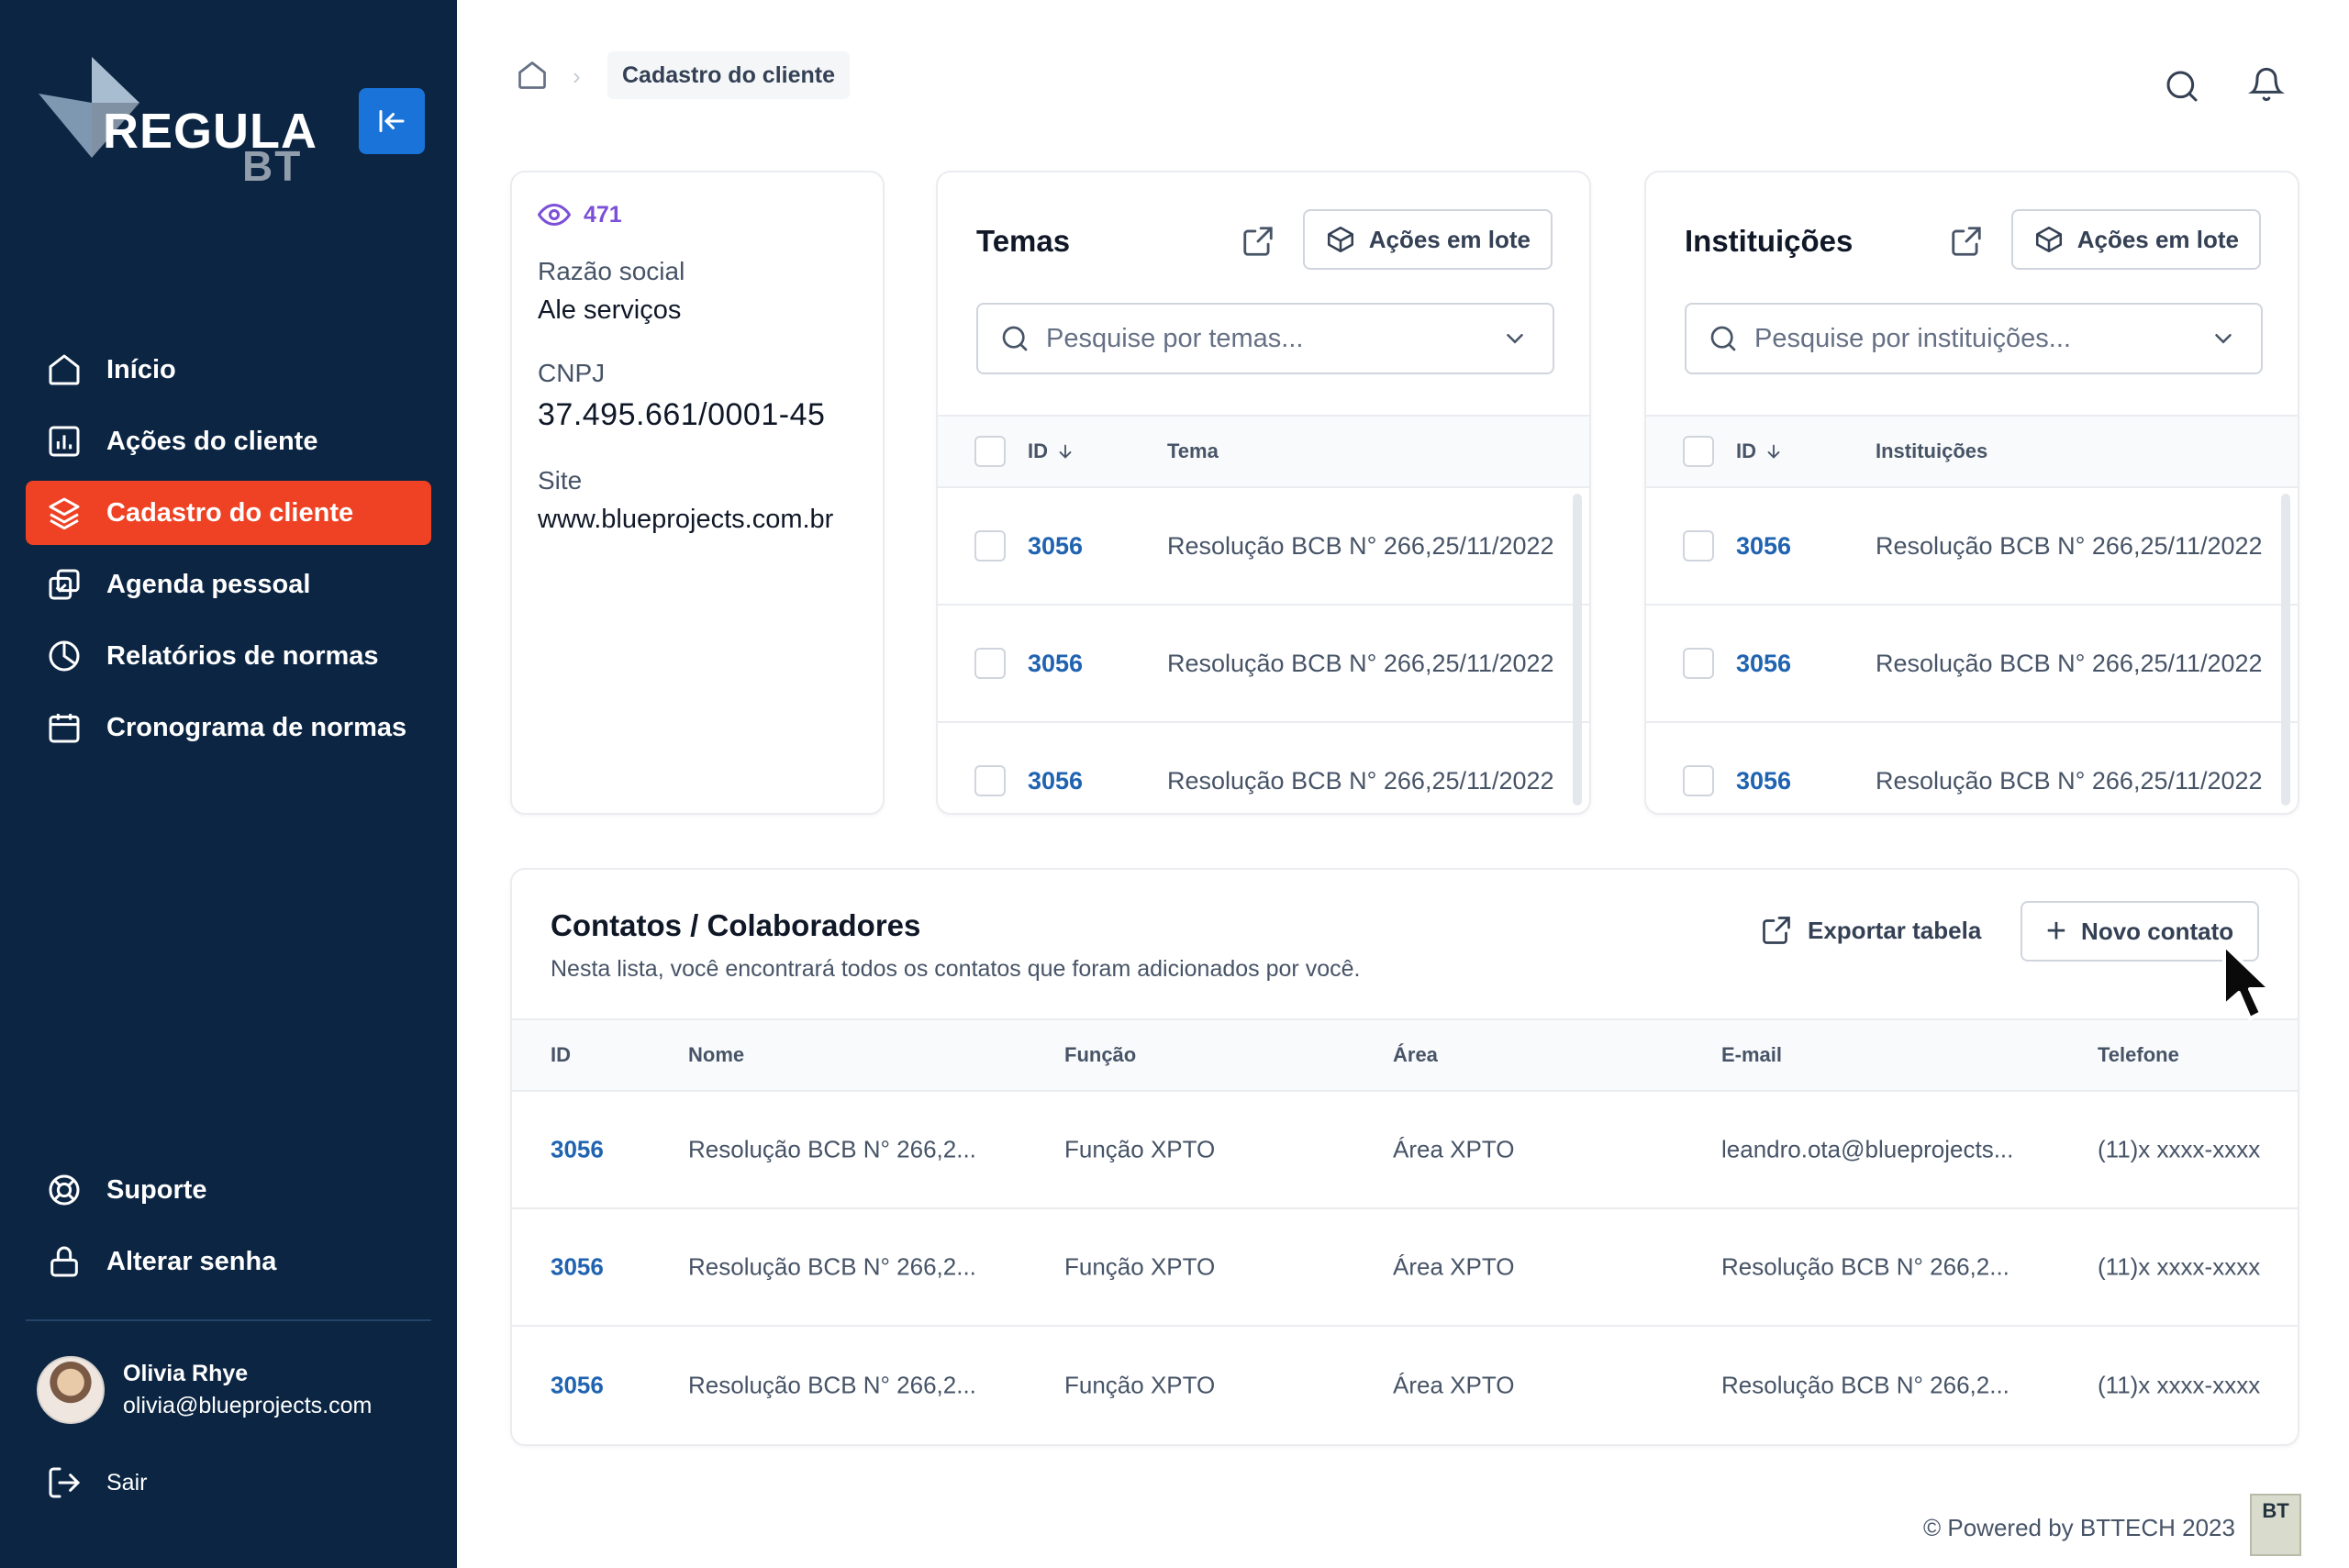  I want to click on new-contact-button: + Novo contato, so click(2140, 931).